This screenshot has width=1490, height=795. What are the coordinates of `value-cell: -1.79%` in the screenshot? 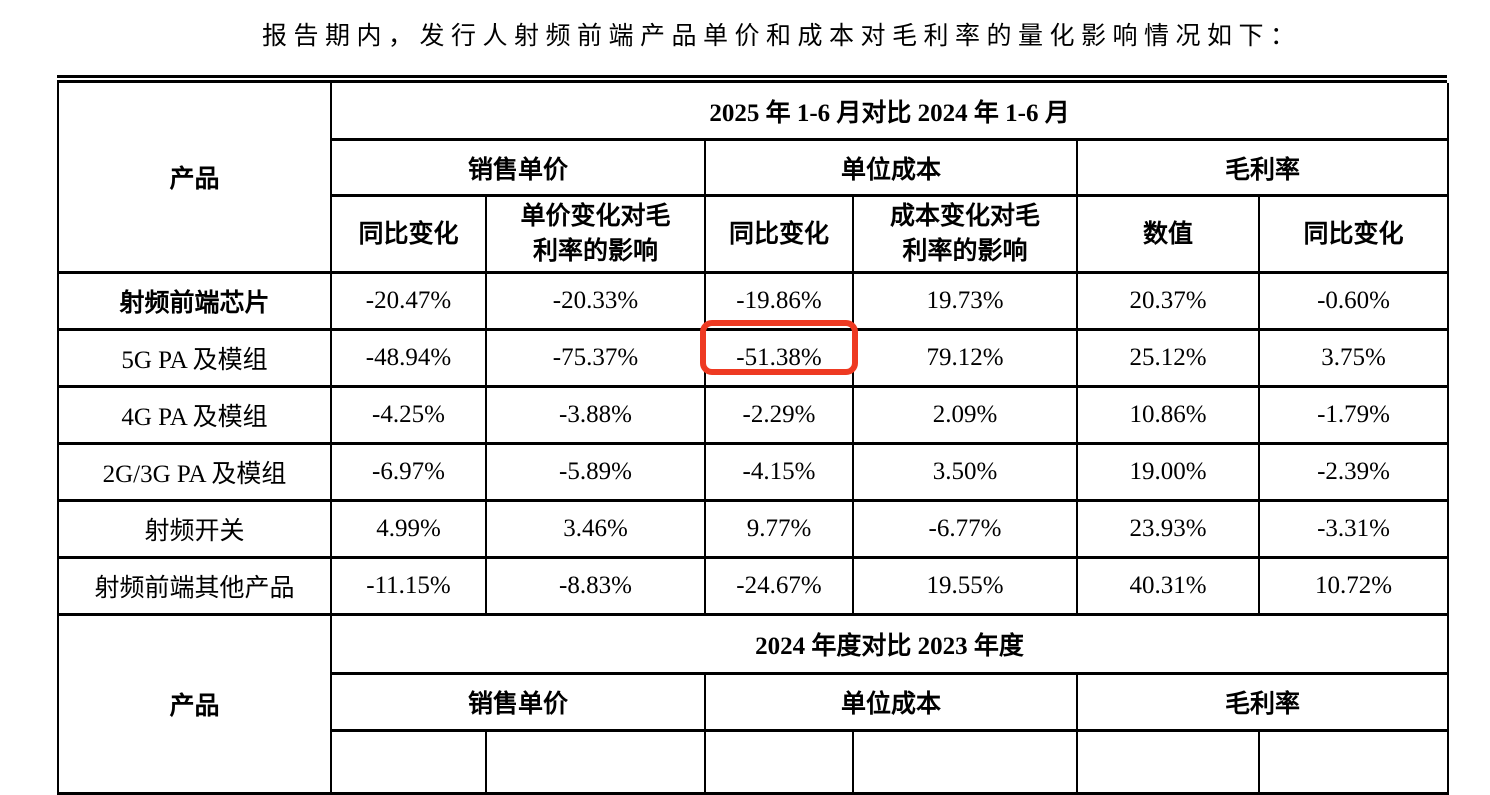 It's located at (1353, 415).